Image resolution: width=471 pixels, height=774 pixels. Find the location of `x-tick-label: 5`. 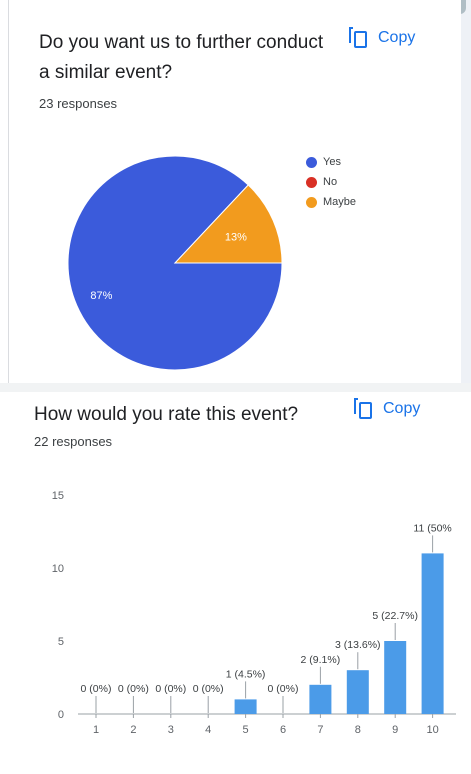

x-tick-label: 5 is located at coordinates (246, 730).